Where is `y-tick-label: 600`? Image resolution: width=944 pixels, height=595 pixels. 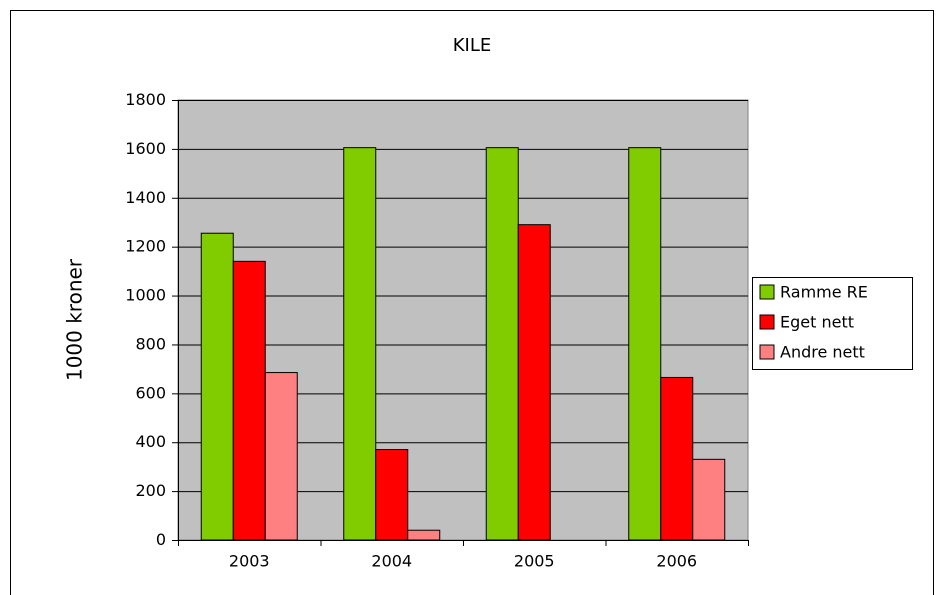
y-tick-label: 600 is located at coordinates (150, 392).